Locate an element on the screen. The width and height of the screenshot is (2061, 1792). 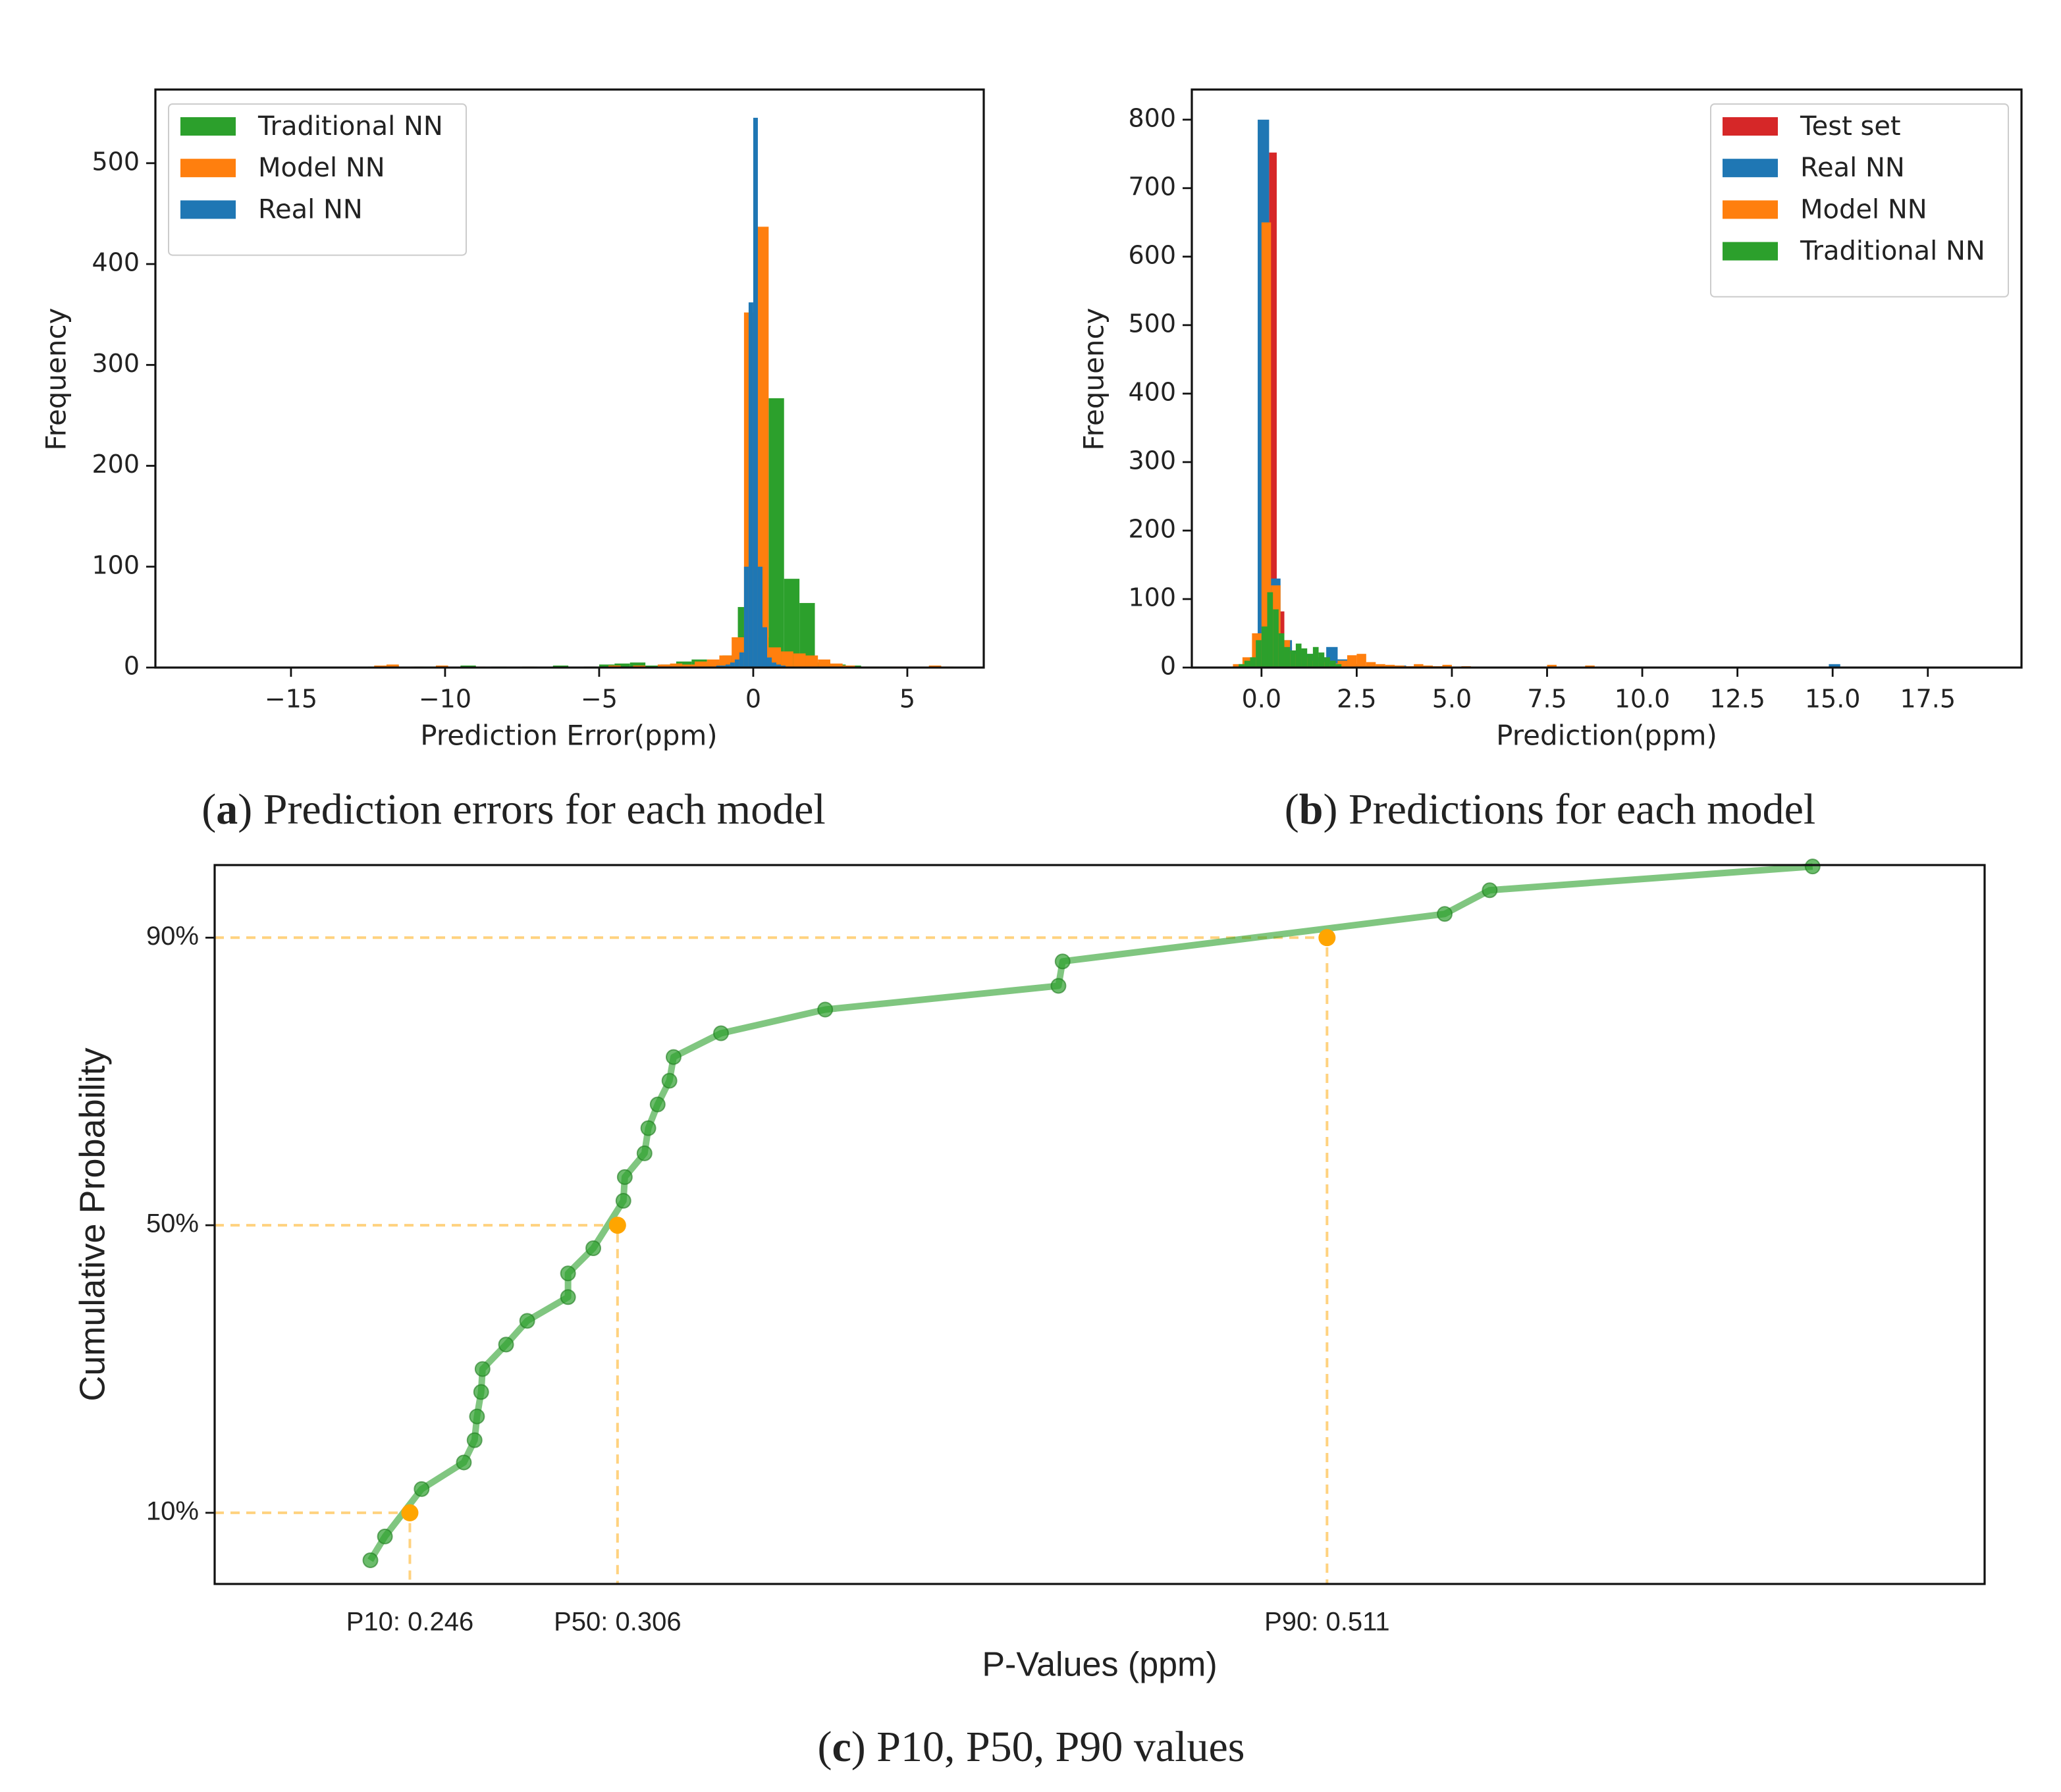
legend-label: Real NN is located at coordinates (1852, 168).